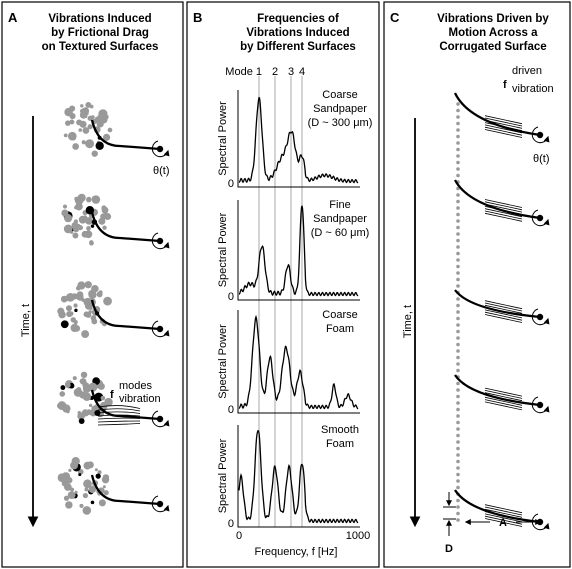 This screenshot has height=569, width=572. Describe the element at coordinates (291, 72) in the screenshot. I see `mode-label: 3` at that location.